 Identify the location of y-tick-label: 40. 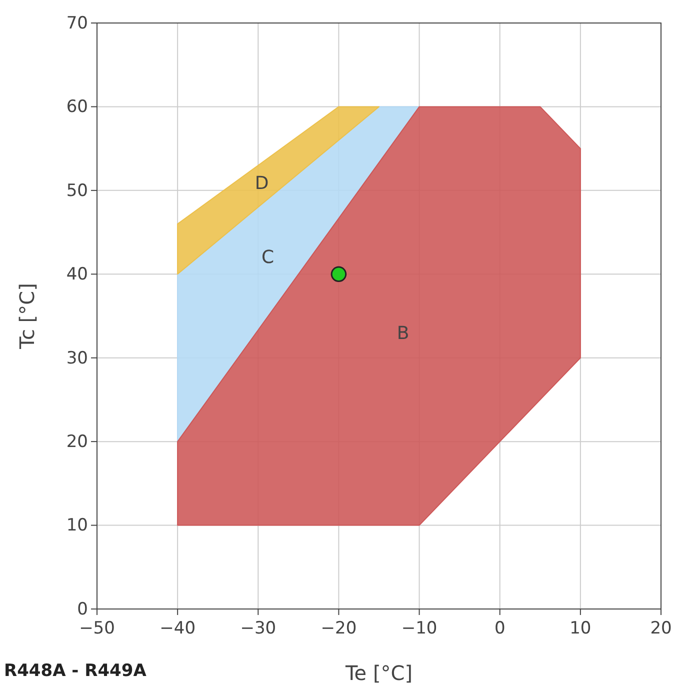
(77, 274).